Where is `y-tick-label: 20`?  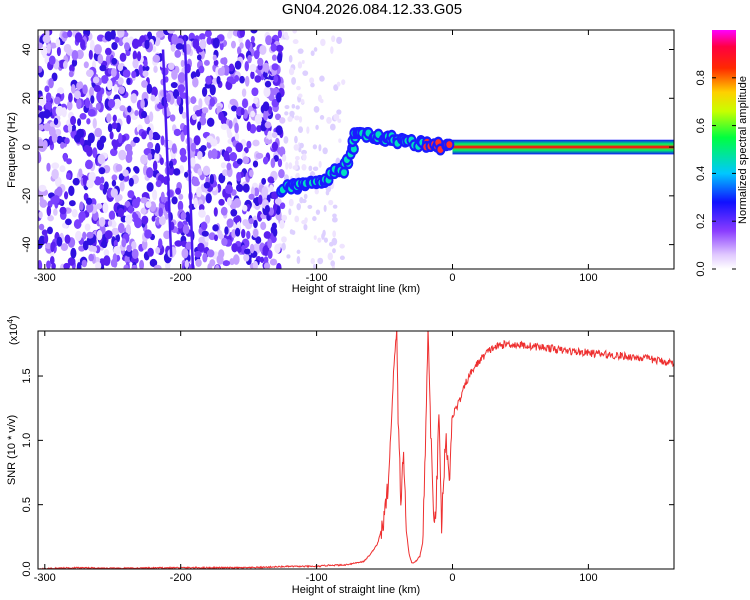
y-tick-label: 20 is located at coordinates (27, 98).